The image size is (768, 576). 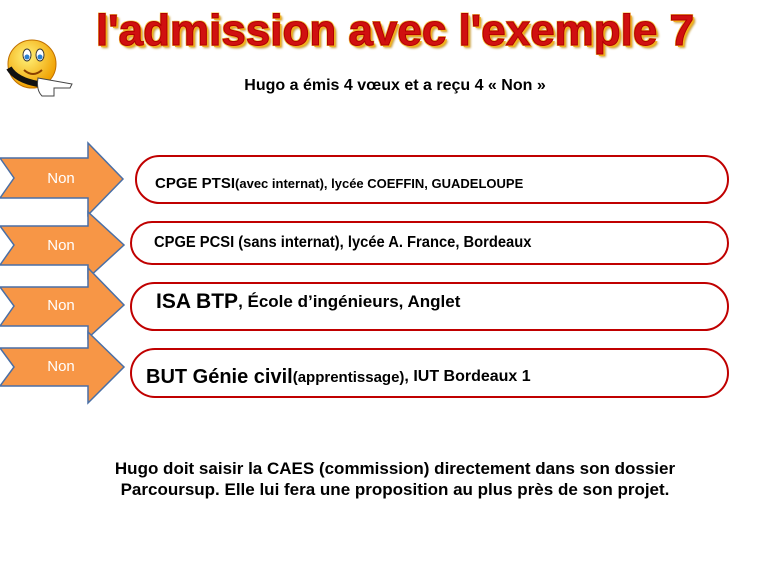 I want to click on smiley-pointing-icon, so click(x=39, y=68).